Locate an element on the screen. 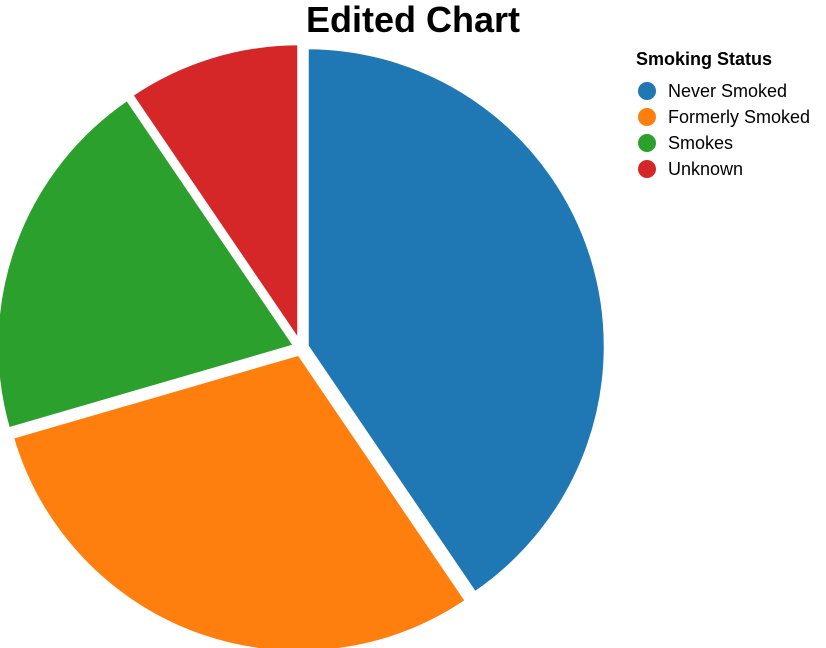 The width and height of the screenshot is (826, 648). legend-title: Smoking Status is located at coordinates (704, 59).